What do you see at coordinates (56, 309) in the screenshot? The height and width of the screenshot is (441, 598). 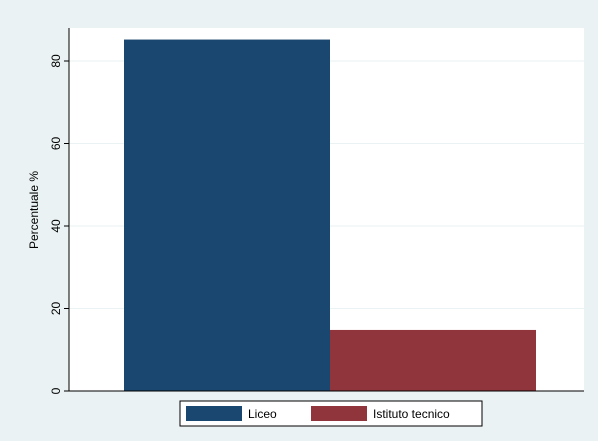 I see `y-tick-label-1: 20` at bounding box center [56, 309].